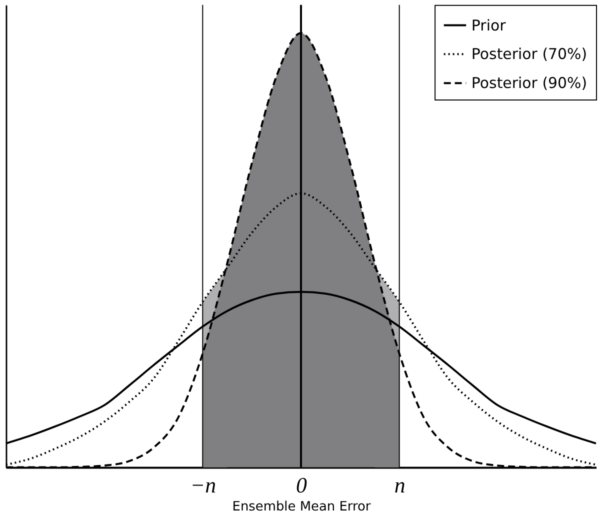 The height and width of the screenshot is (520, 601). Describe the element at coordinates (529, 83) in the screenshot. I see `legend-label: Posterior (90%)` at that location.